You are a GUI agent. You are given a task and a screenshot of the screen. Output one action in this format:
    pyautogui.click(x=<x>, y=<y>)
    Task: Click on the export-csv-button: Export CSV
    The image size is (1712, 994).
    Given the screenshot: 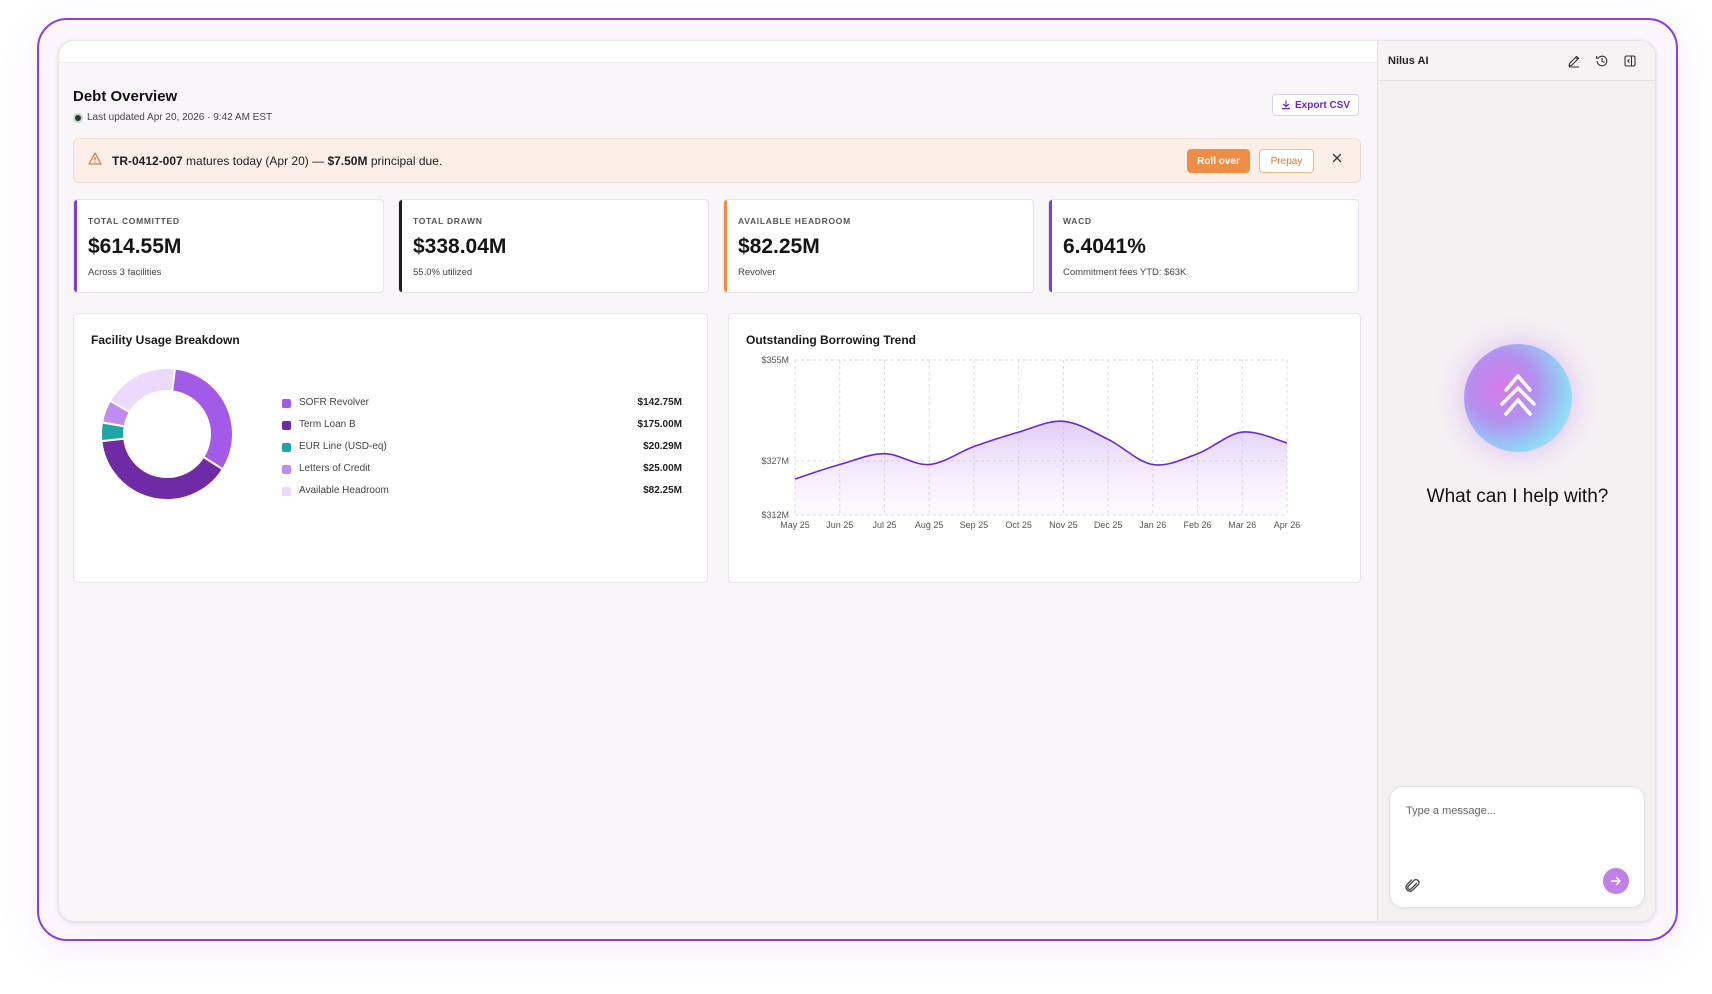 What is the action you would take?
    pyautogui.click(x=1316, y=105)
    